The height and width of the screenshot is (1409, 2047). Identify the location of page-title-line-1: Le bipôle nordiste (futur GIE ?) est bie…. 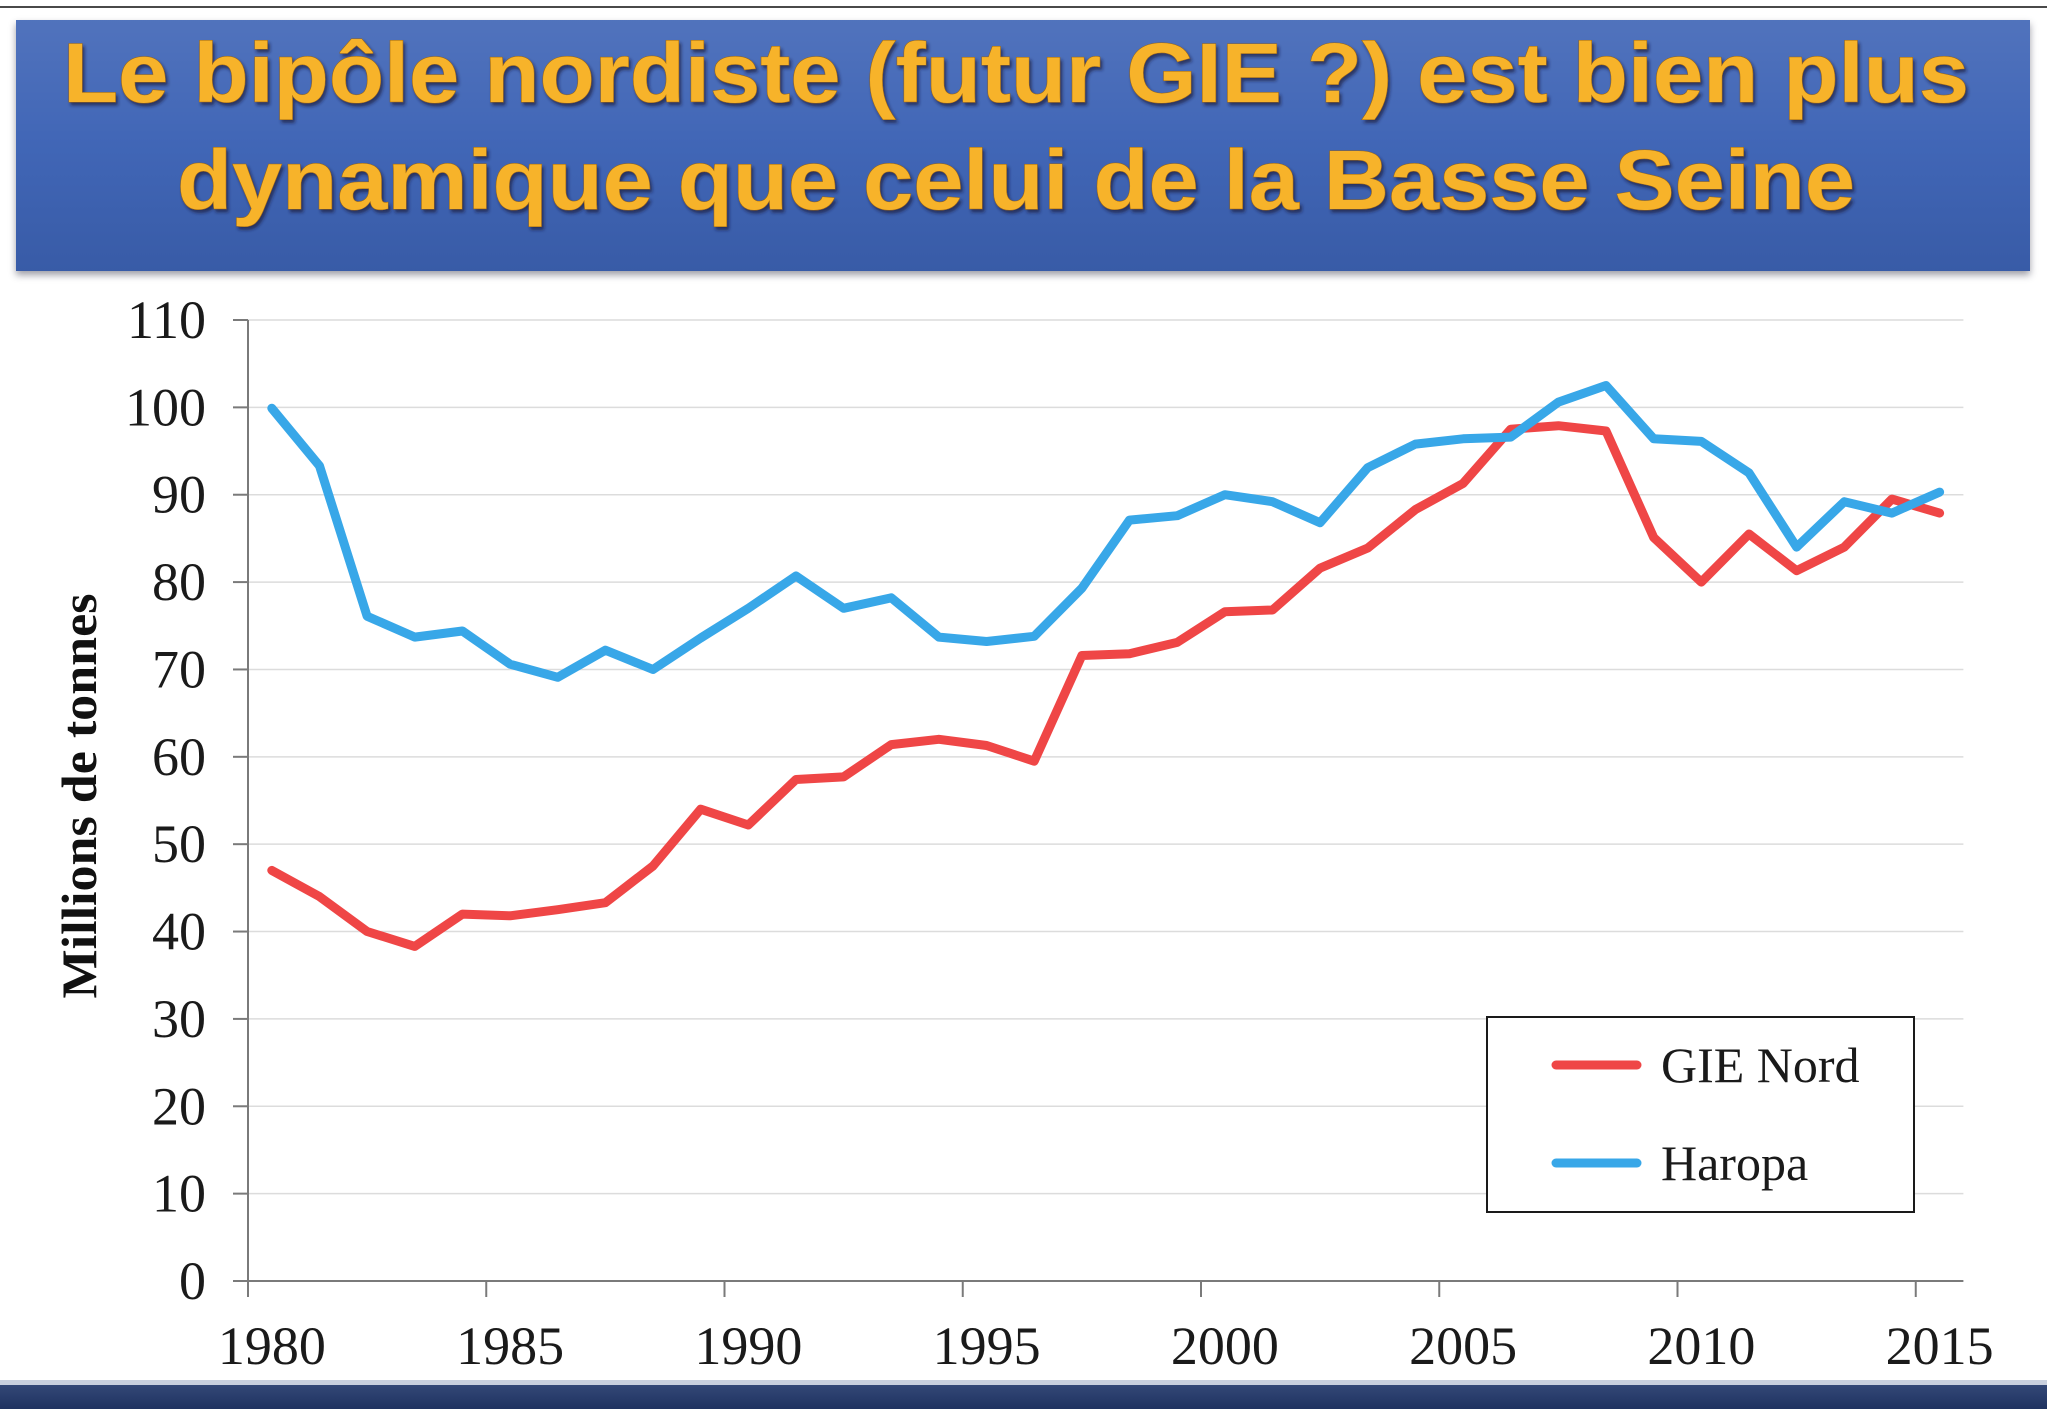
(1016, 73).